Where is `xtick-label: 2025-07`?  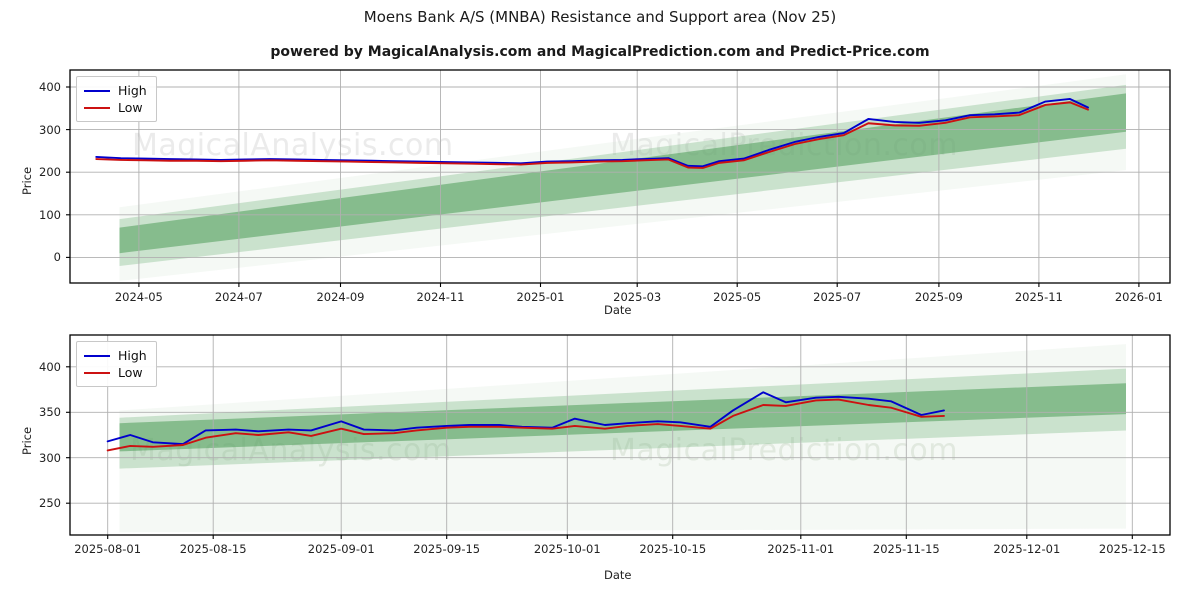
xtick-label: 2025-07 is located at coordinates (837, 297).